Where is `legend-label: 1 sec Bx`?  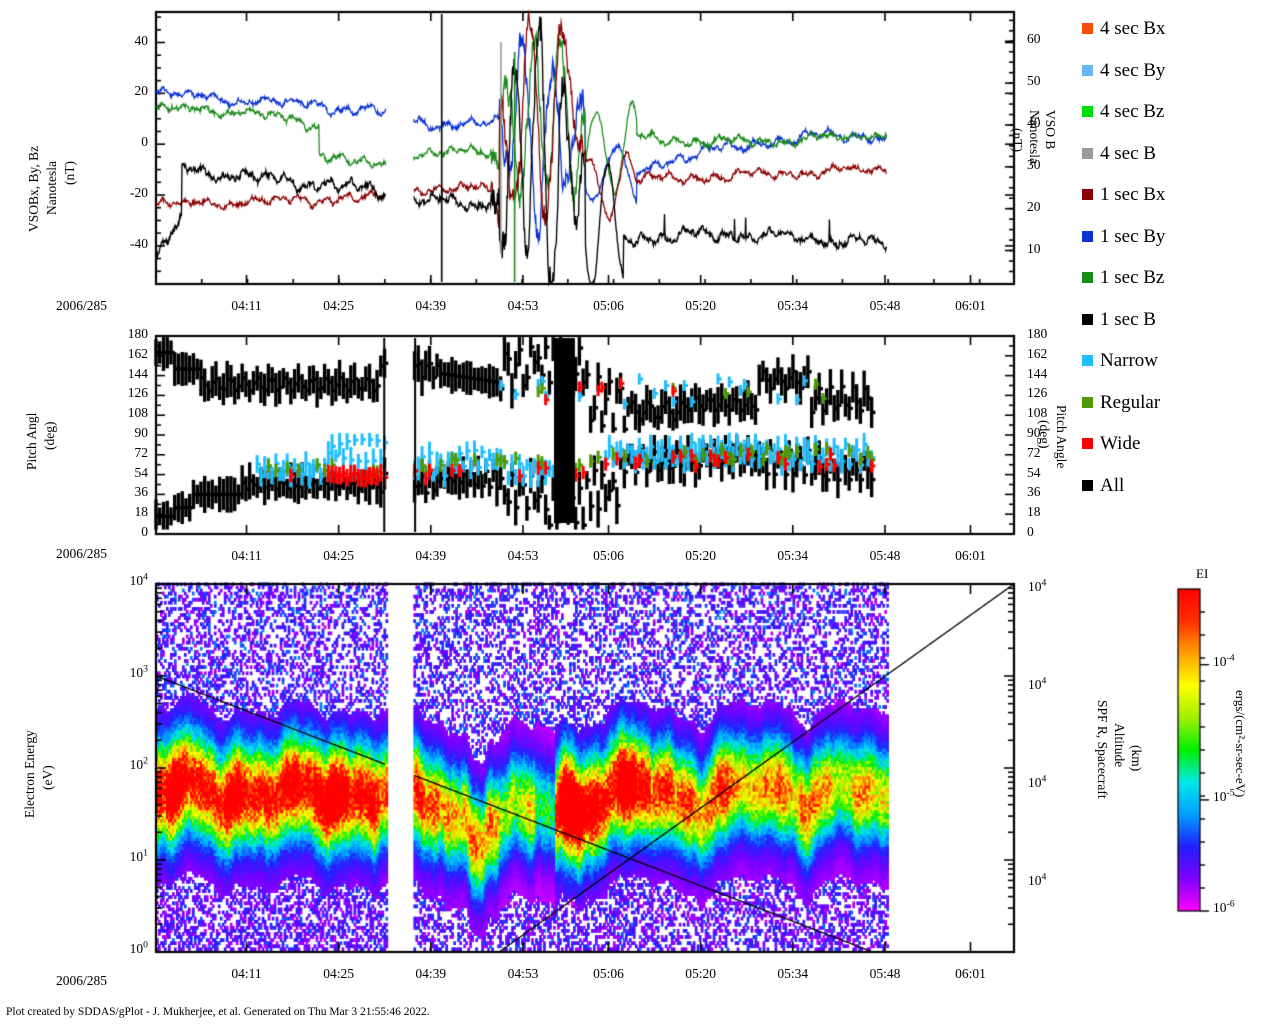 legend-label: 1 sec Bx is located at coordinates (1133, 195).